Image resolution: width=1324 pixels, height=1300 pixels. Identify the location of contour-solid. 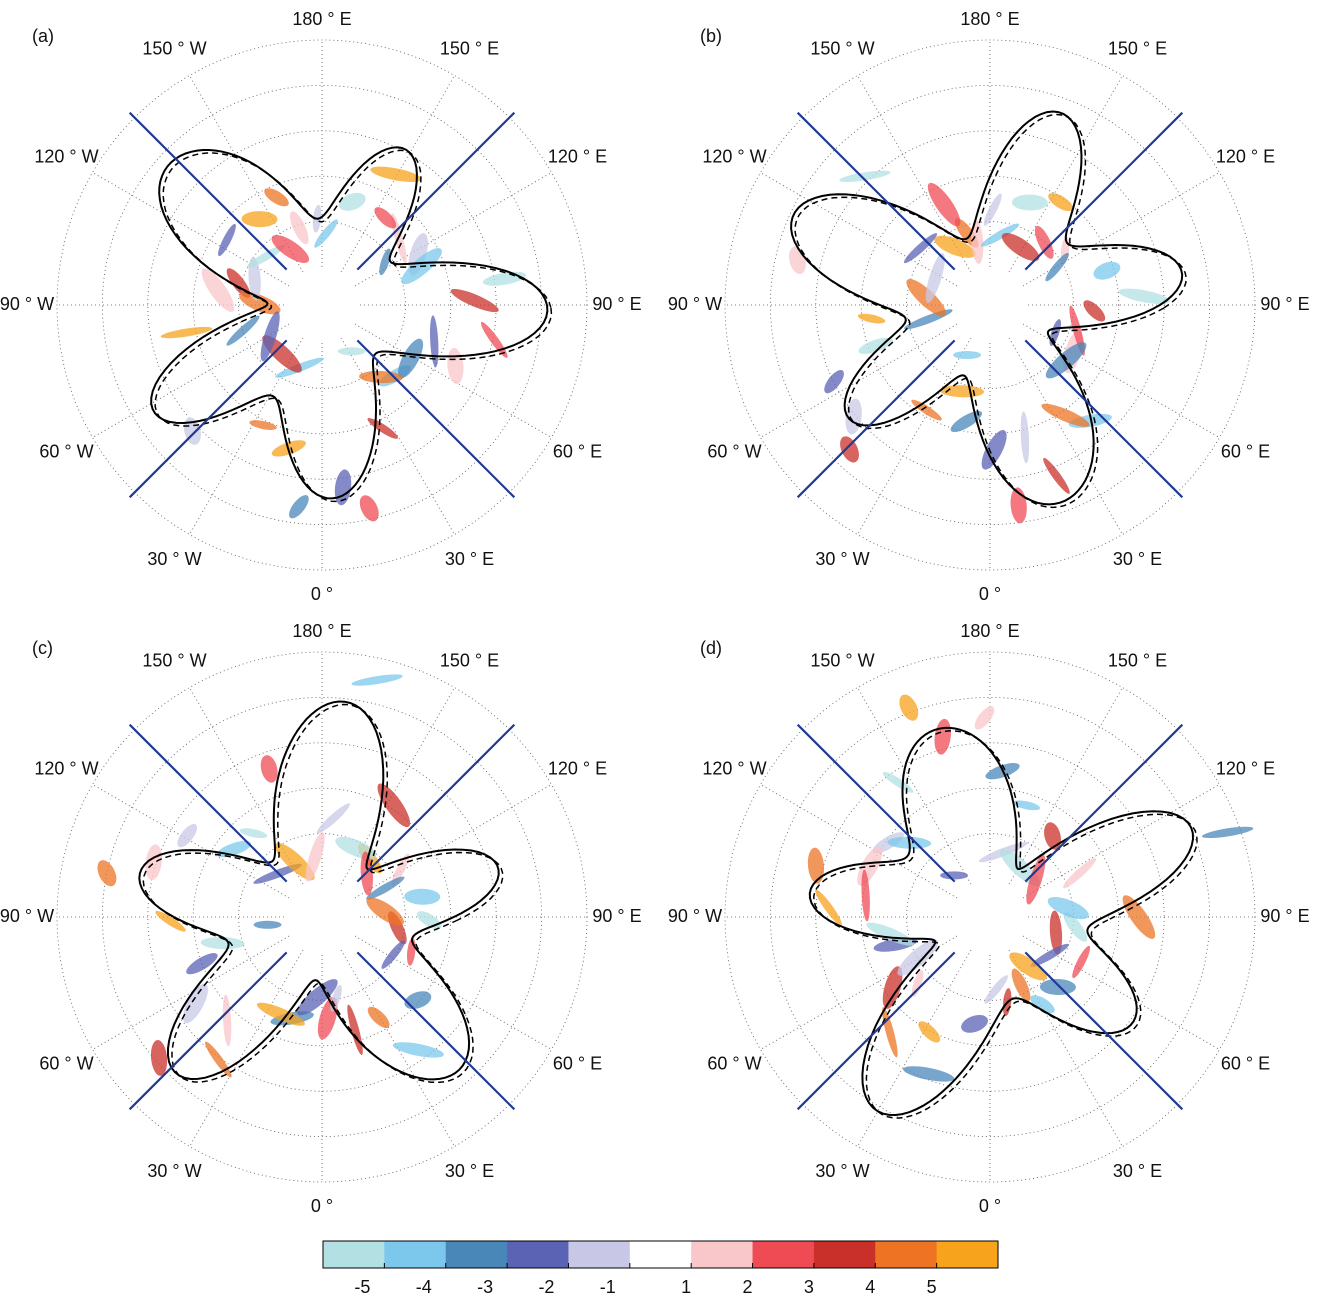
(319, 890).